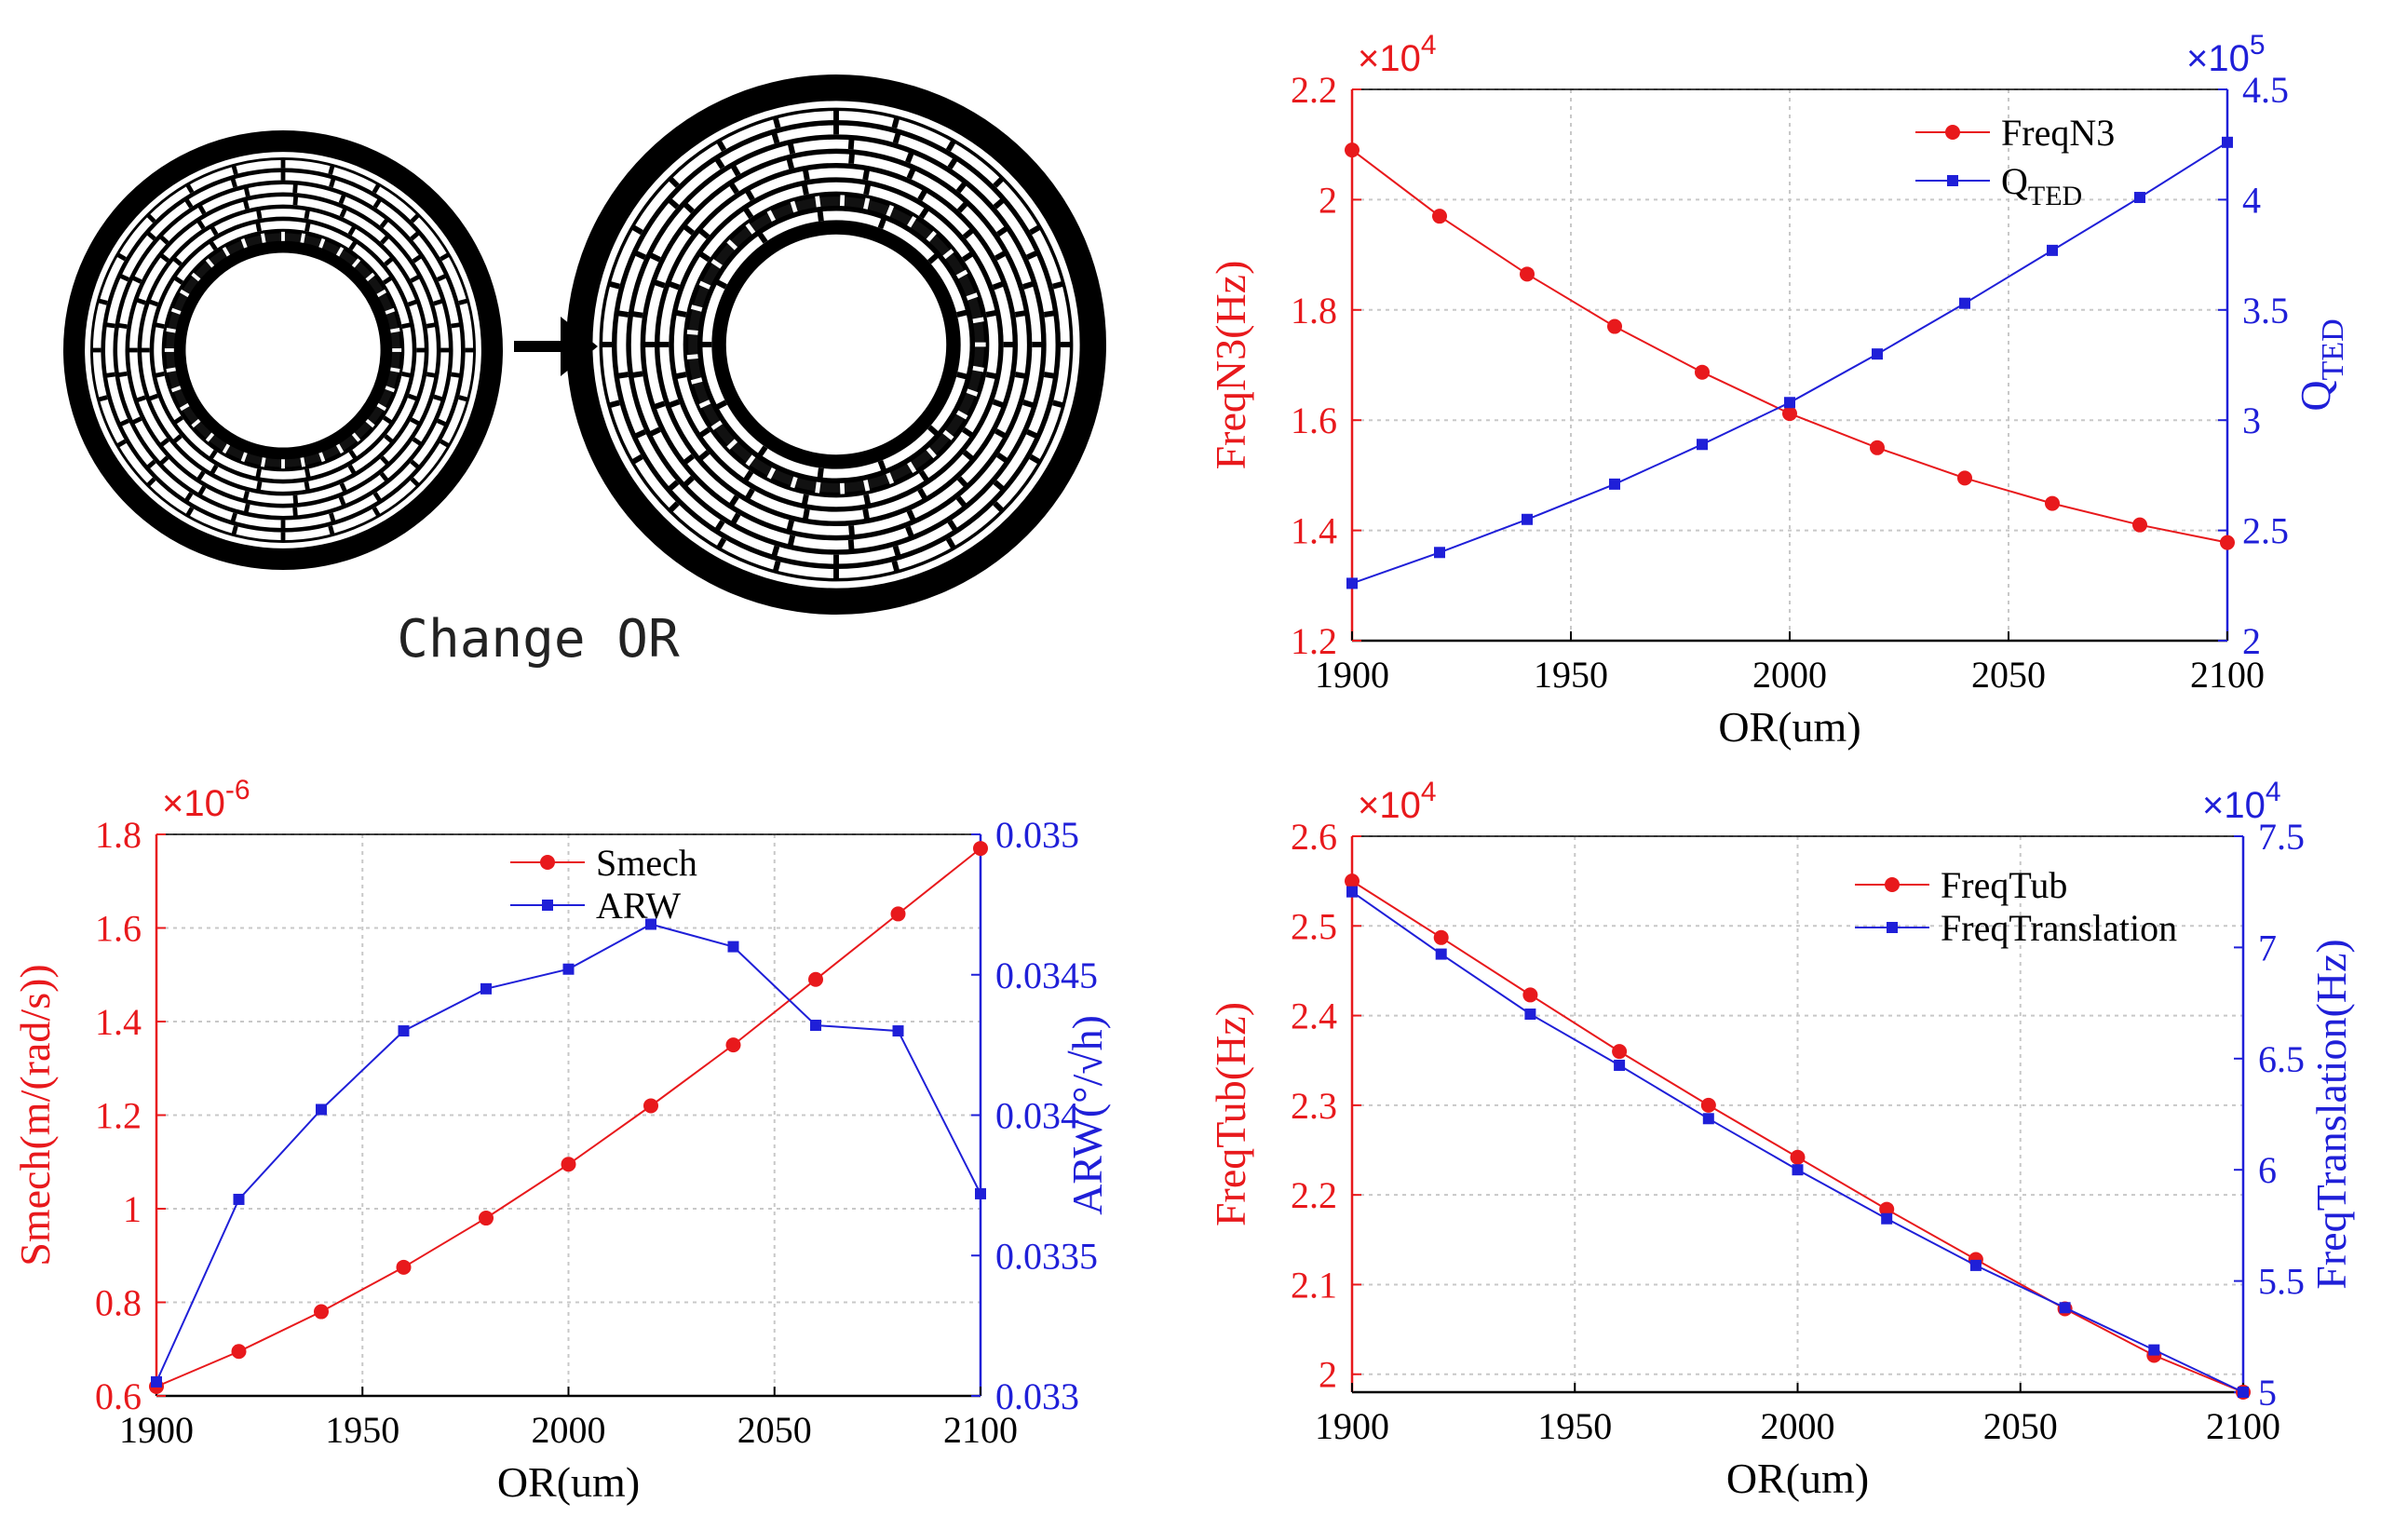 The image size is (2408, 1530). Describe the element at coordinates (132, 1209) in the screenshot. I see `left-tick-label: 1` at that location.